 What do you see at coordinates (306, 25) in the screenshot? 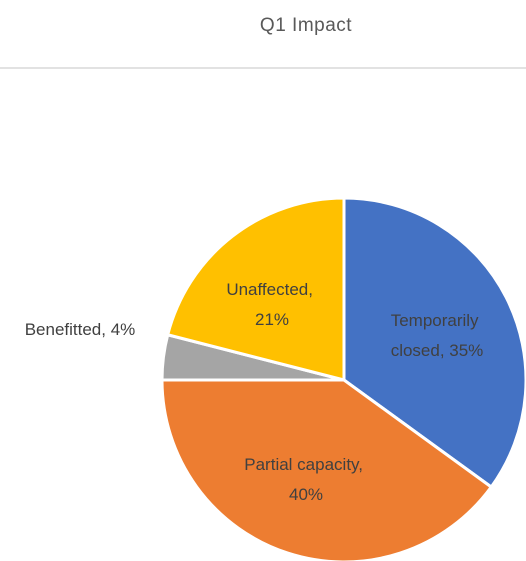
I see `chart-title: Q1 Impact` at bounding box center [306, 25].